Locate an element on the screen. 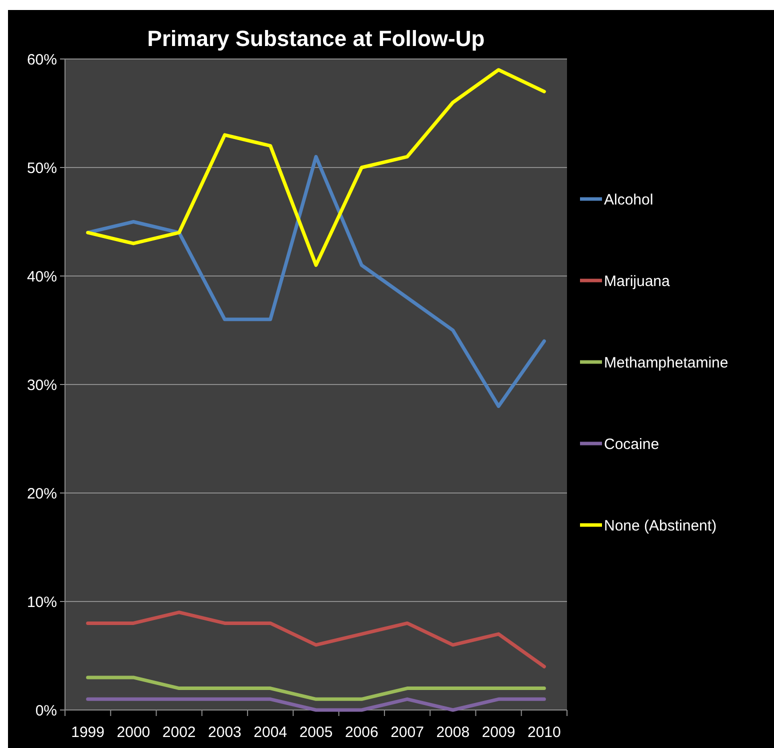 The height and width of the screenshot is (748, 774). x-tick-label: 2005 is located at coordinates (316, 732).